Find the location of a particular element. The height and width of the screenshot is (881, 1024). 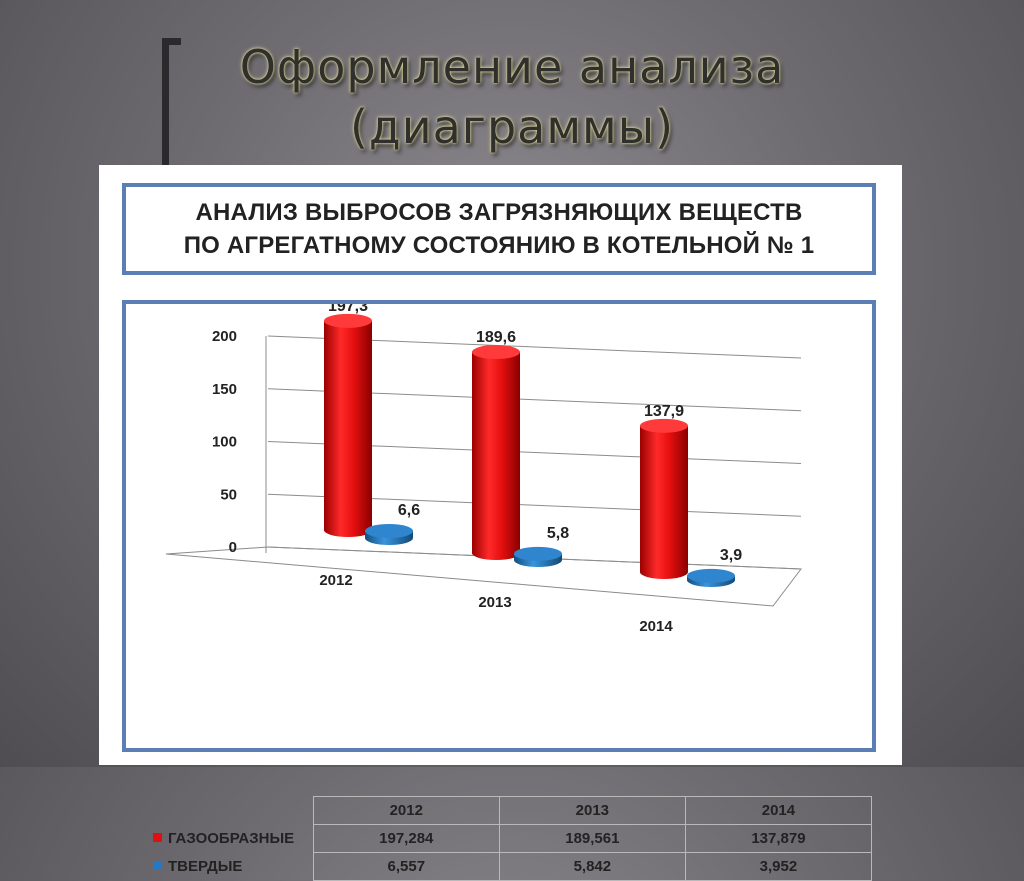

table-row-gas: ГАЗООБРАЗНЫЕ 197,284 189,561 137,879 is located at coordinates (511, 838).